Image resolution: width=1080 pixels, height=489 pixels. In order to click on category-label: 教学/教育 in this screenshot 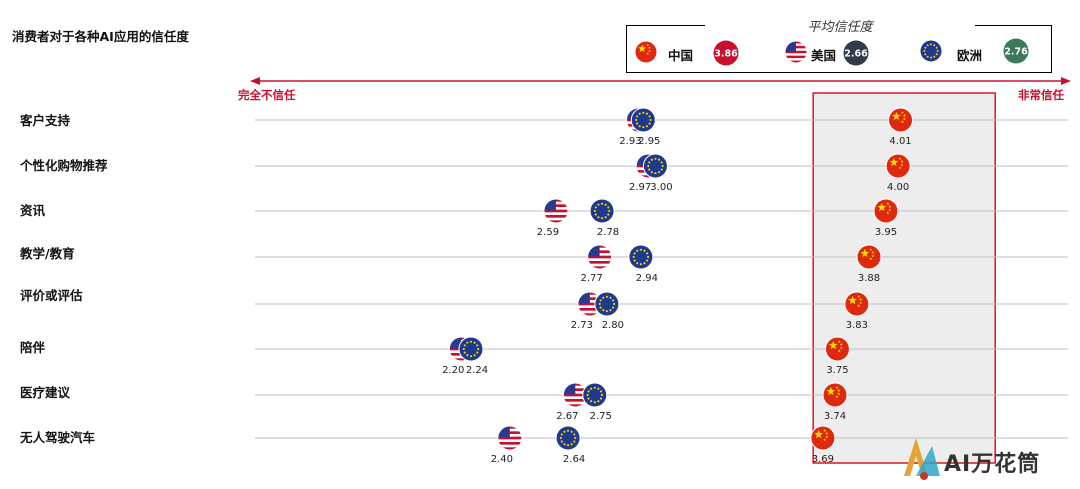, I will do `click(47, 253)`.